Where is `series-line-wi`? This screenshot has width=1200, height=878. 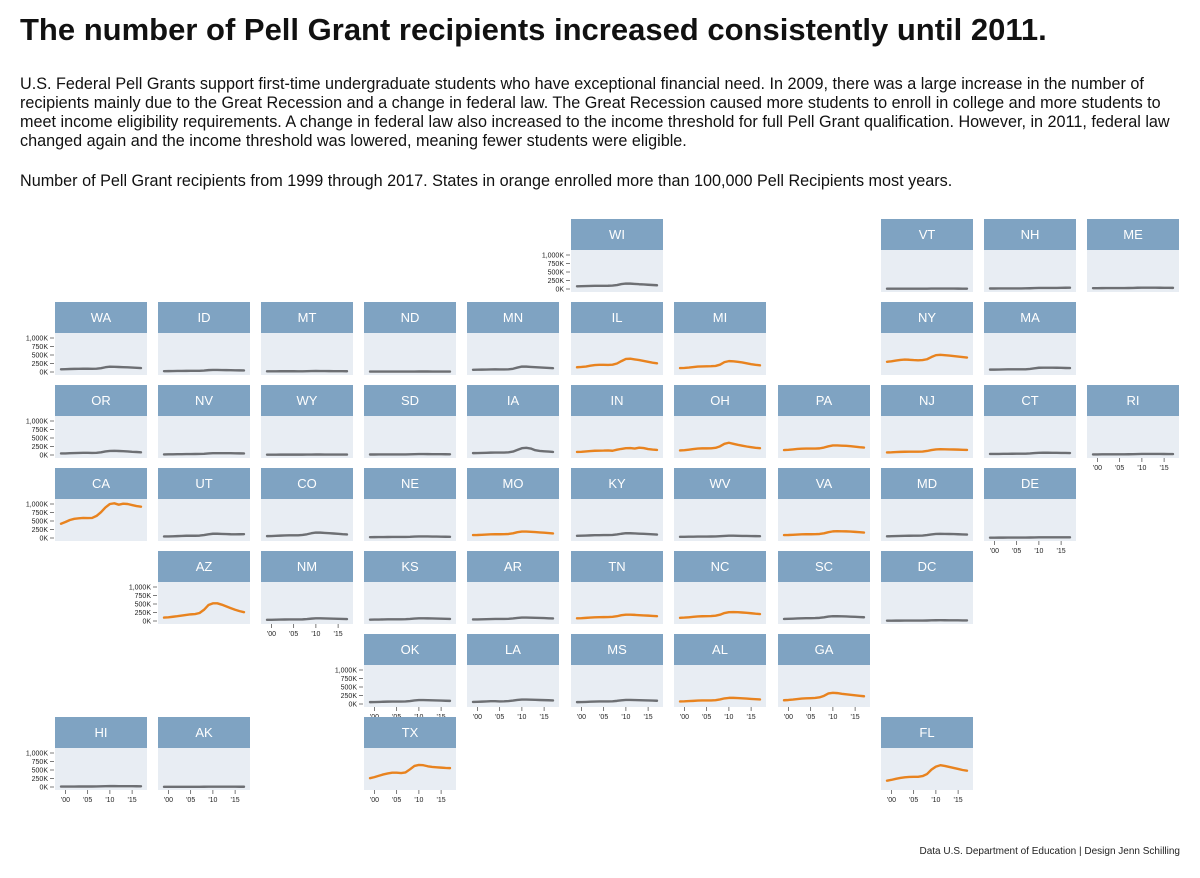 series-line-wi is located at coordinates (617, 285).